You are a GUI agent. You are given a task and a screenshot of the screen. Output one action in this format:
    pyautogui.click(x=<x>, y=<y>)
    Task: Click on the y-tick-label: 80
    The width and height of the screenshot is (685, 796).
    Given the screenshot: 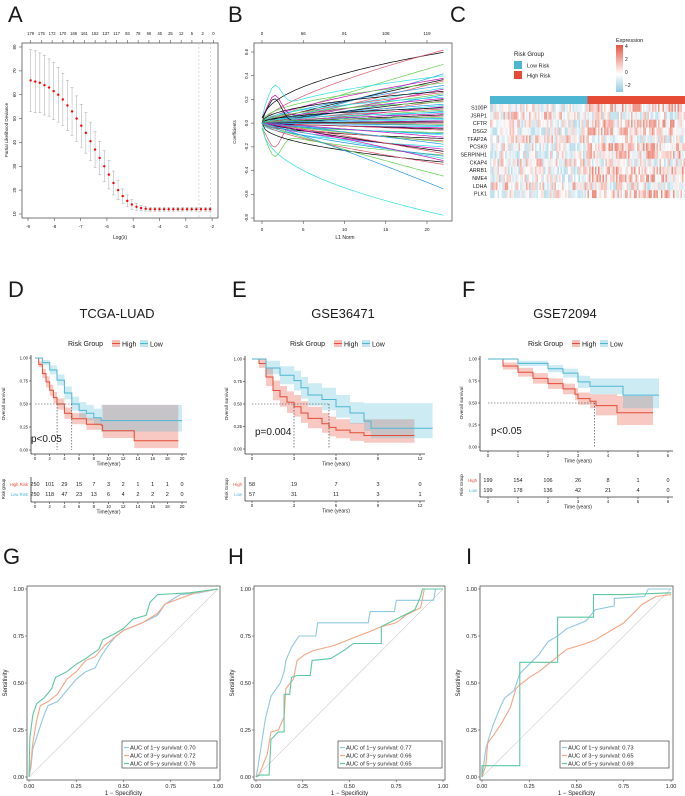 What is the action you would take?
    pyautogui.click(x=14, y=47)
    